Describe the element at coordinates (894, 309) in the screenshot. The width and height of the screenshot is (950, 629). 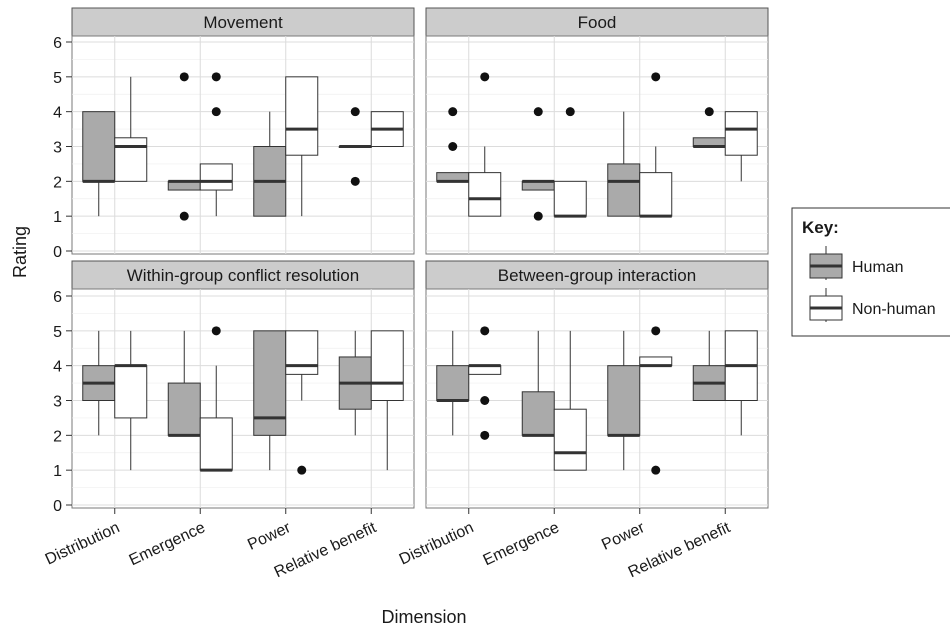
I see `legend-entry-label: Non-human` at that location.